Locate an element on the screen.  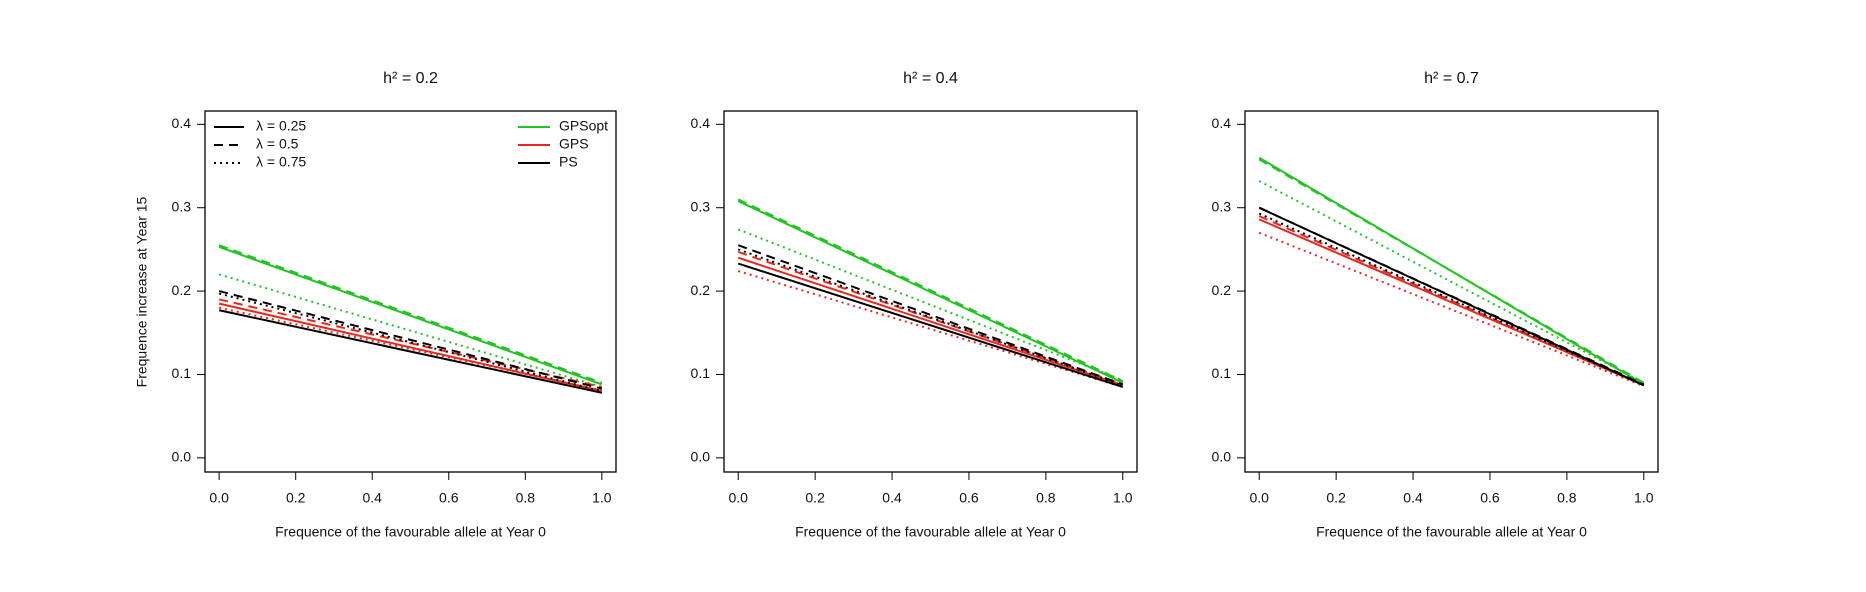
legend-label: λ = 0.75 is located at coordinates (281, 162).